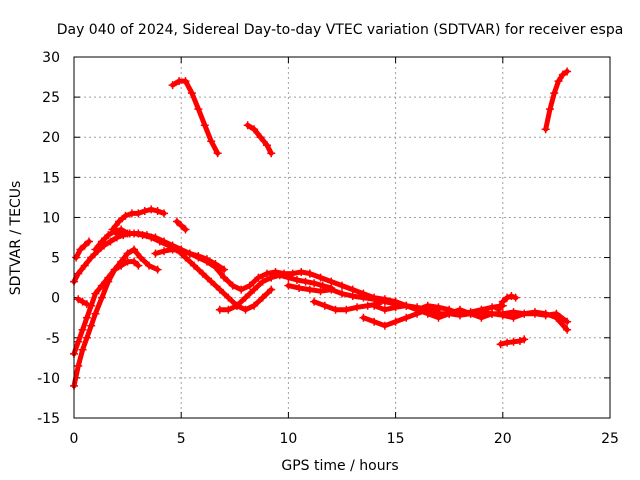 This screenshot has width=640, height=480. I want to click on x-tick-label: 5, so click(181, 439).